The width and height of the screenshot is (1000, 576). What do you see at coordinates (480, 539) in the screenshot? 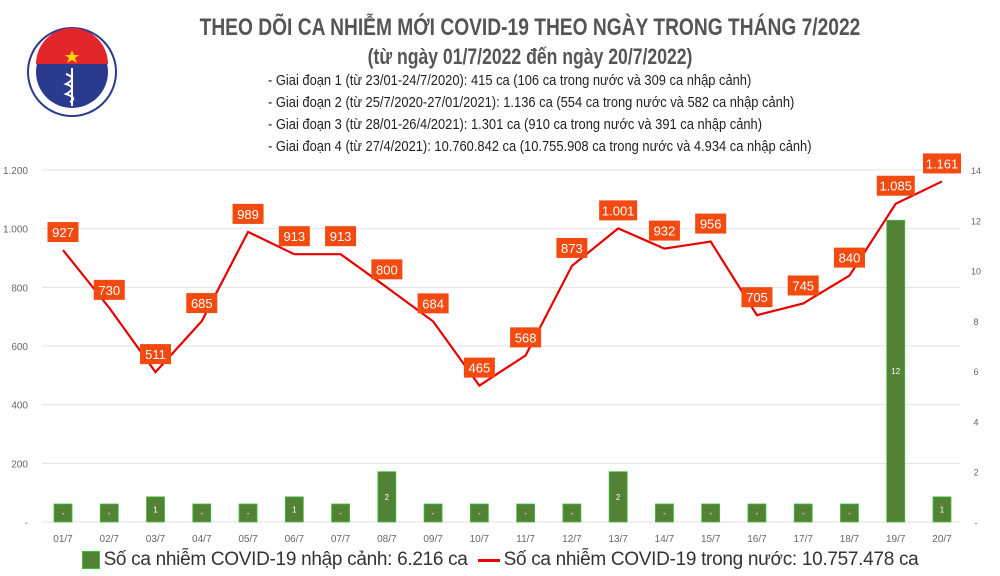
I see `x-tick: 10/7` at bounding box center [480, 539].